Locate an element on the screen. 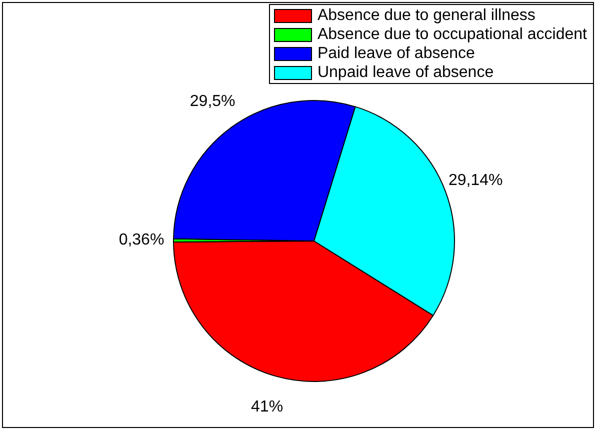 The image size is (598, 432). data-label: 29,14% is located at coordinates (475, 181).